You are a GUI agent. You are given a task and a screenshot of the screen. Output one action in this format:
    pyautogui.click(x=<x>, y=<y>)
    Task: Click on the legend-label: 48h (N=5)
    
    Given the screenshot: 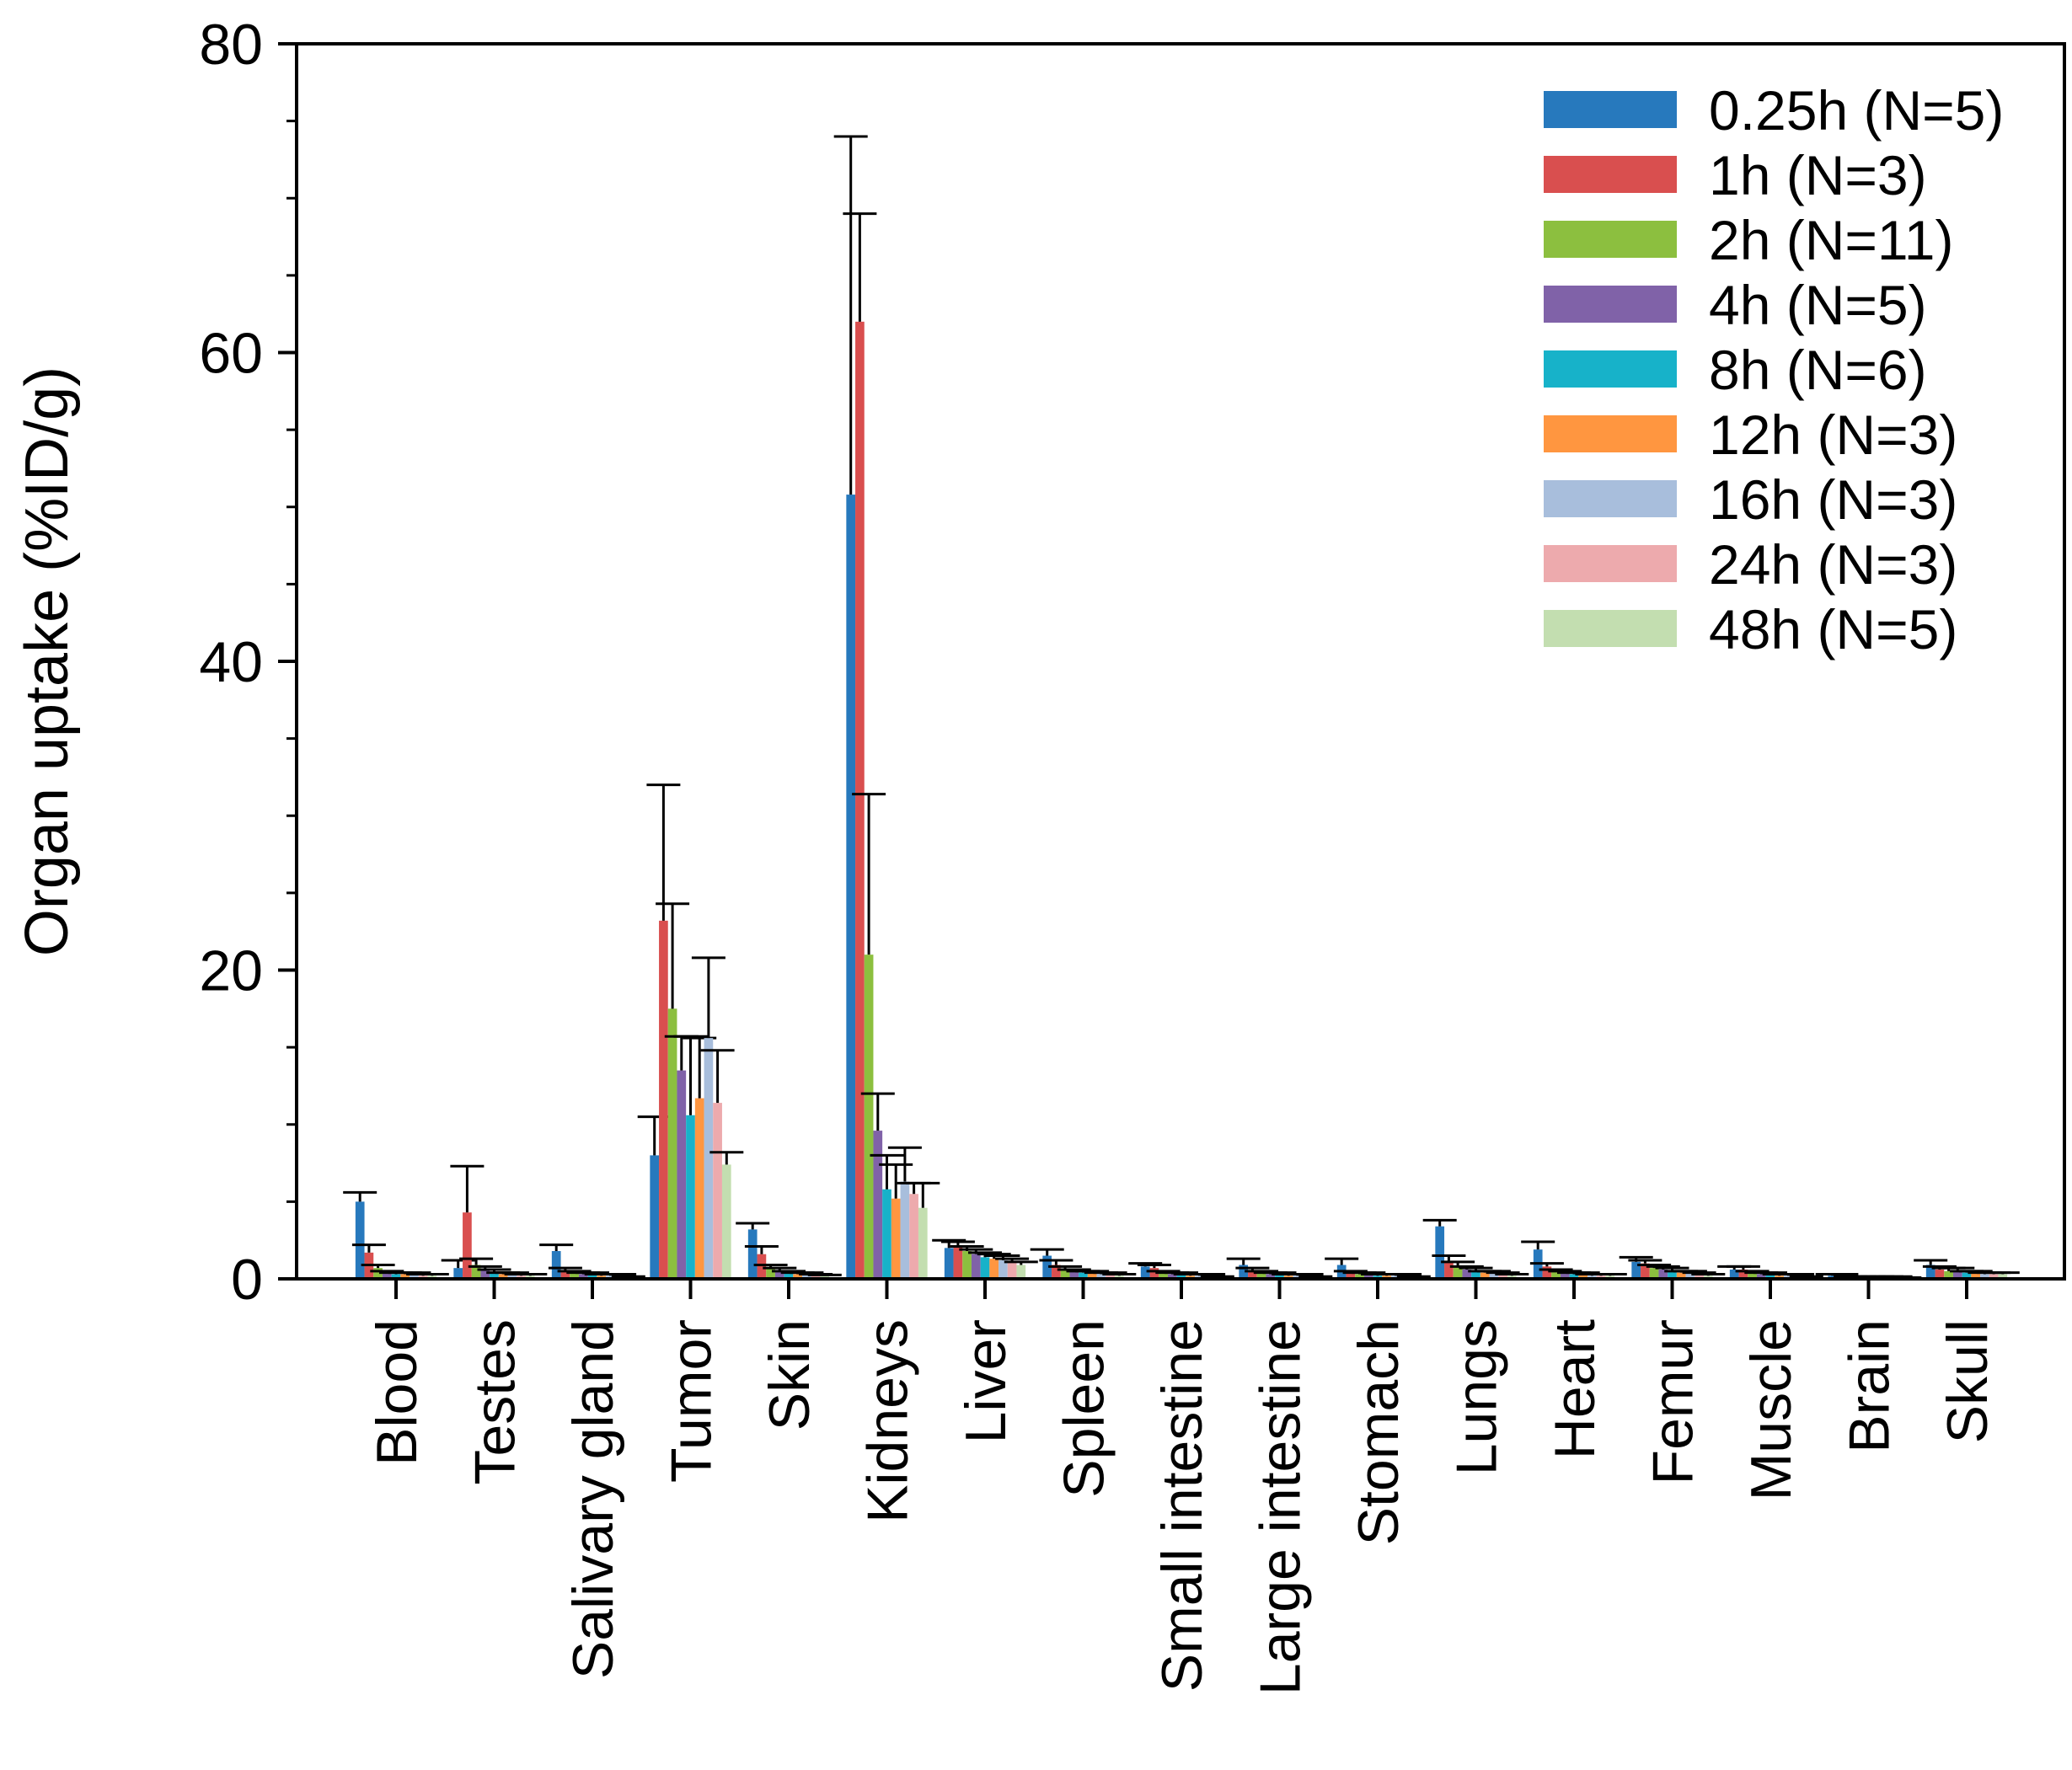 What is the action you would take?
    pyautogui.click(x=1833, y=629)
    